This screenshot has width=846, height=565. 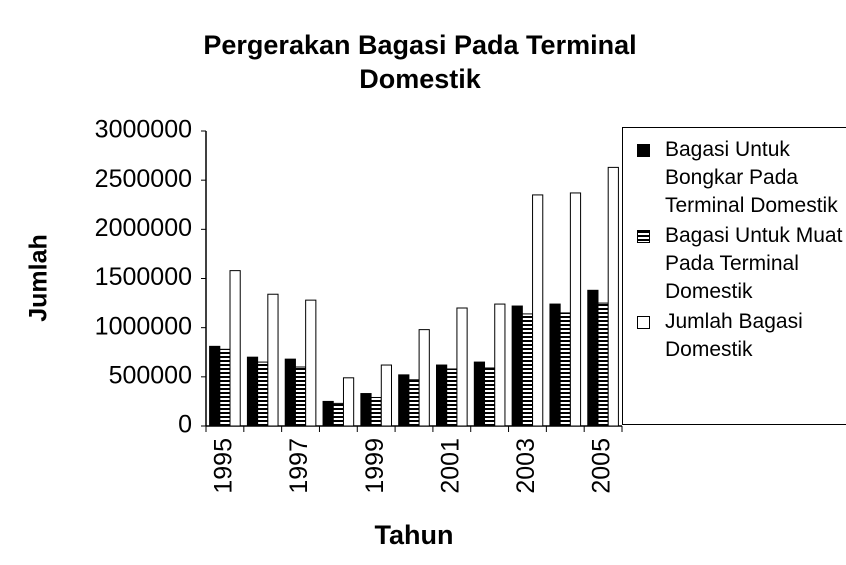 What do you see at coordinates (150, 375) in the screenshot?
I see `y-tick-label: 500000` at bounding box center [150, 375].